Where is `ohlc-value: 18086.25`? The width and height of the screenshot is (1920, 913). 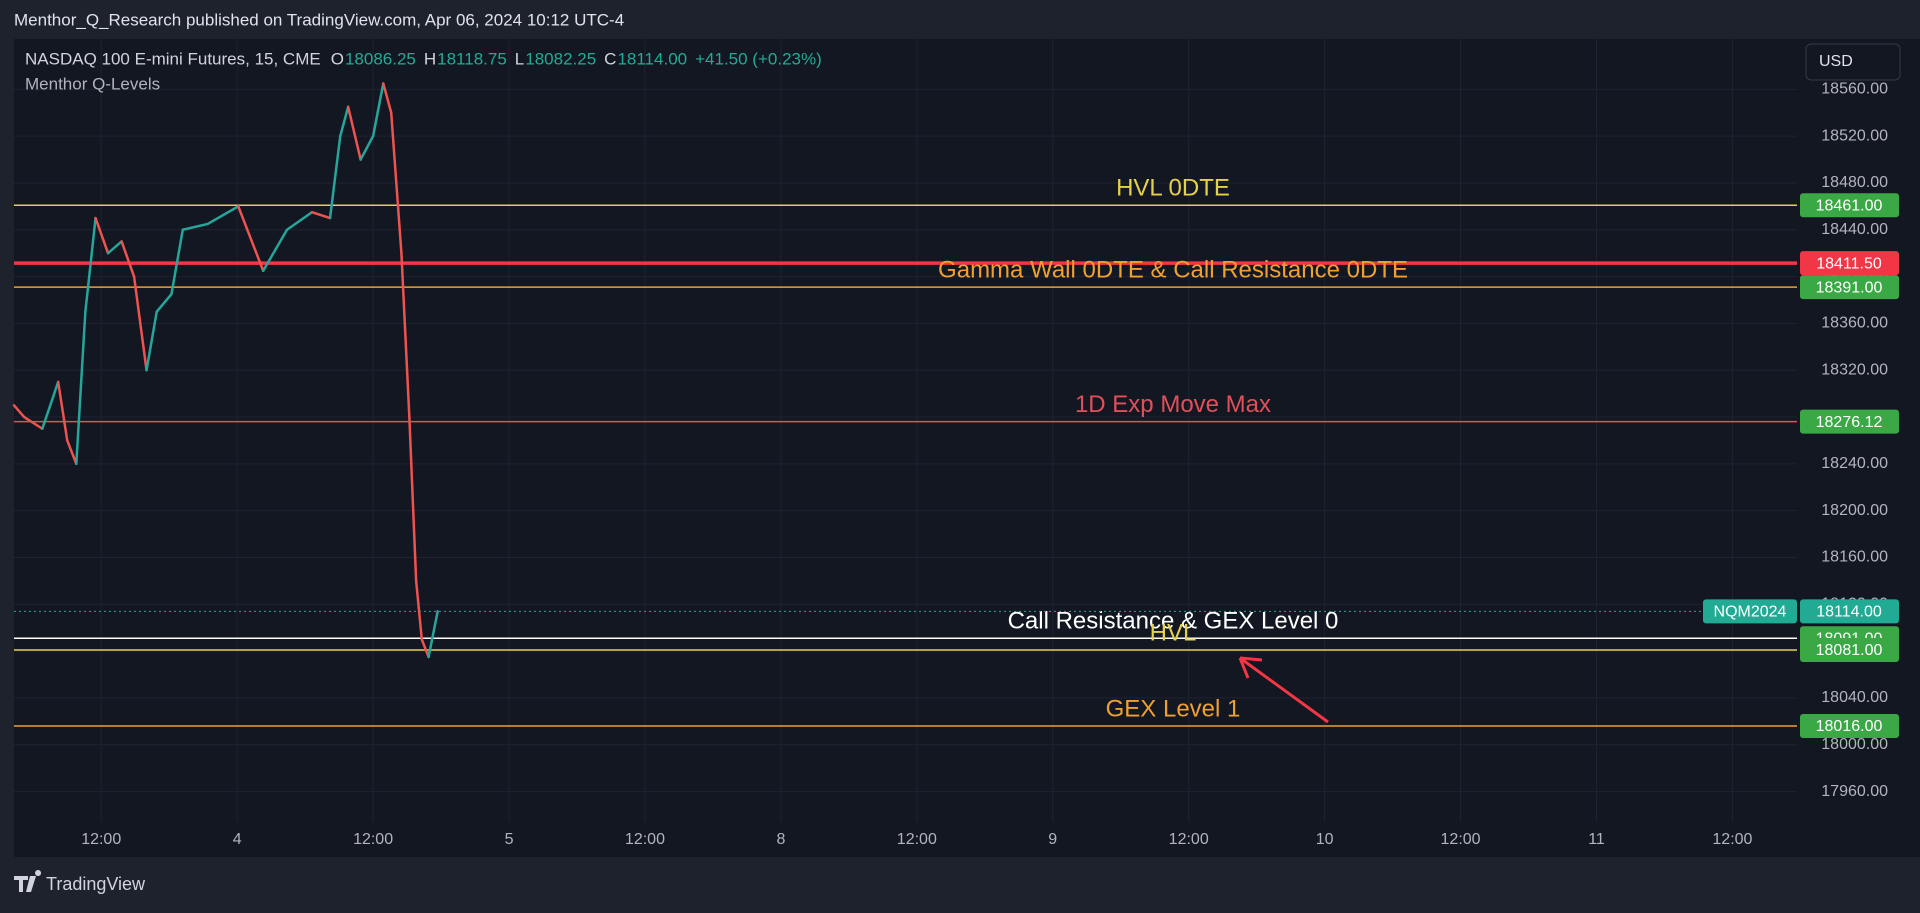
ohlc-value: 18086.25 is located at coordinates (380, 58).